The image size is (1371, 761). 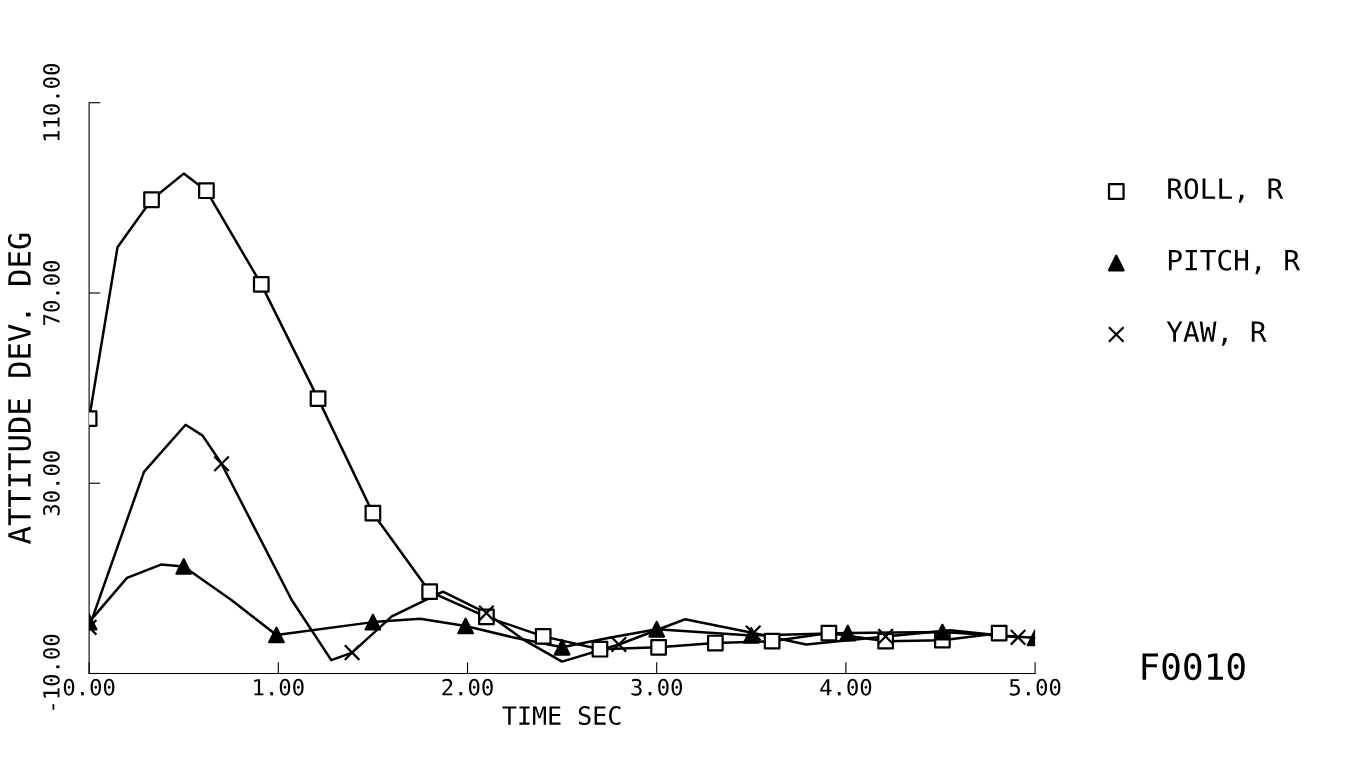 I want to click on x-tick-label: 0.00, so click(x=89, y=687).